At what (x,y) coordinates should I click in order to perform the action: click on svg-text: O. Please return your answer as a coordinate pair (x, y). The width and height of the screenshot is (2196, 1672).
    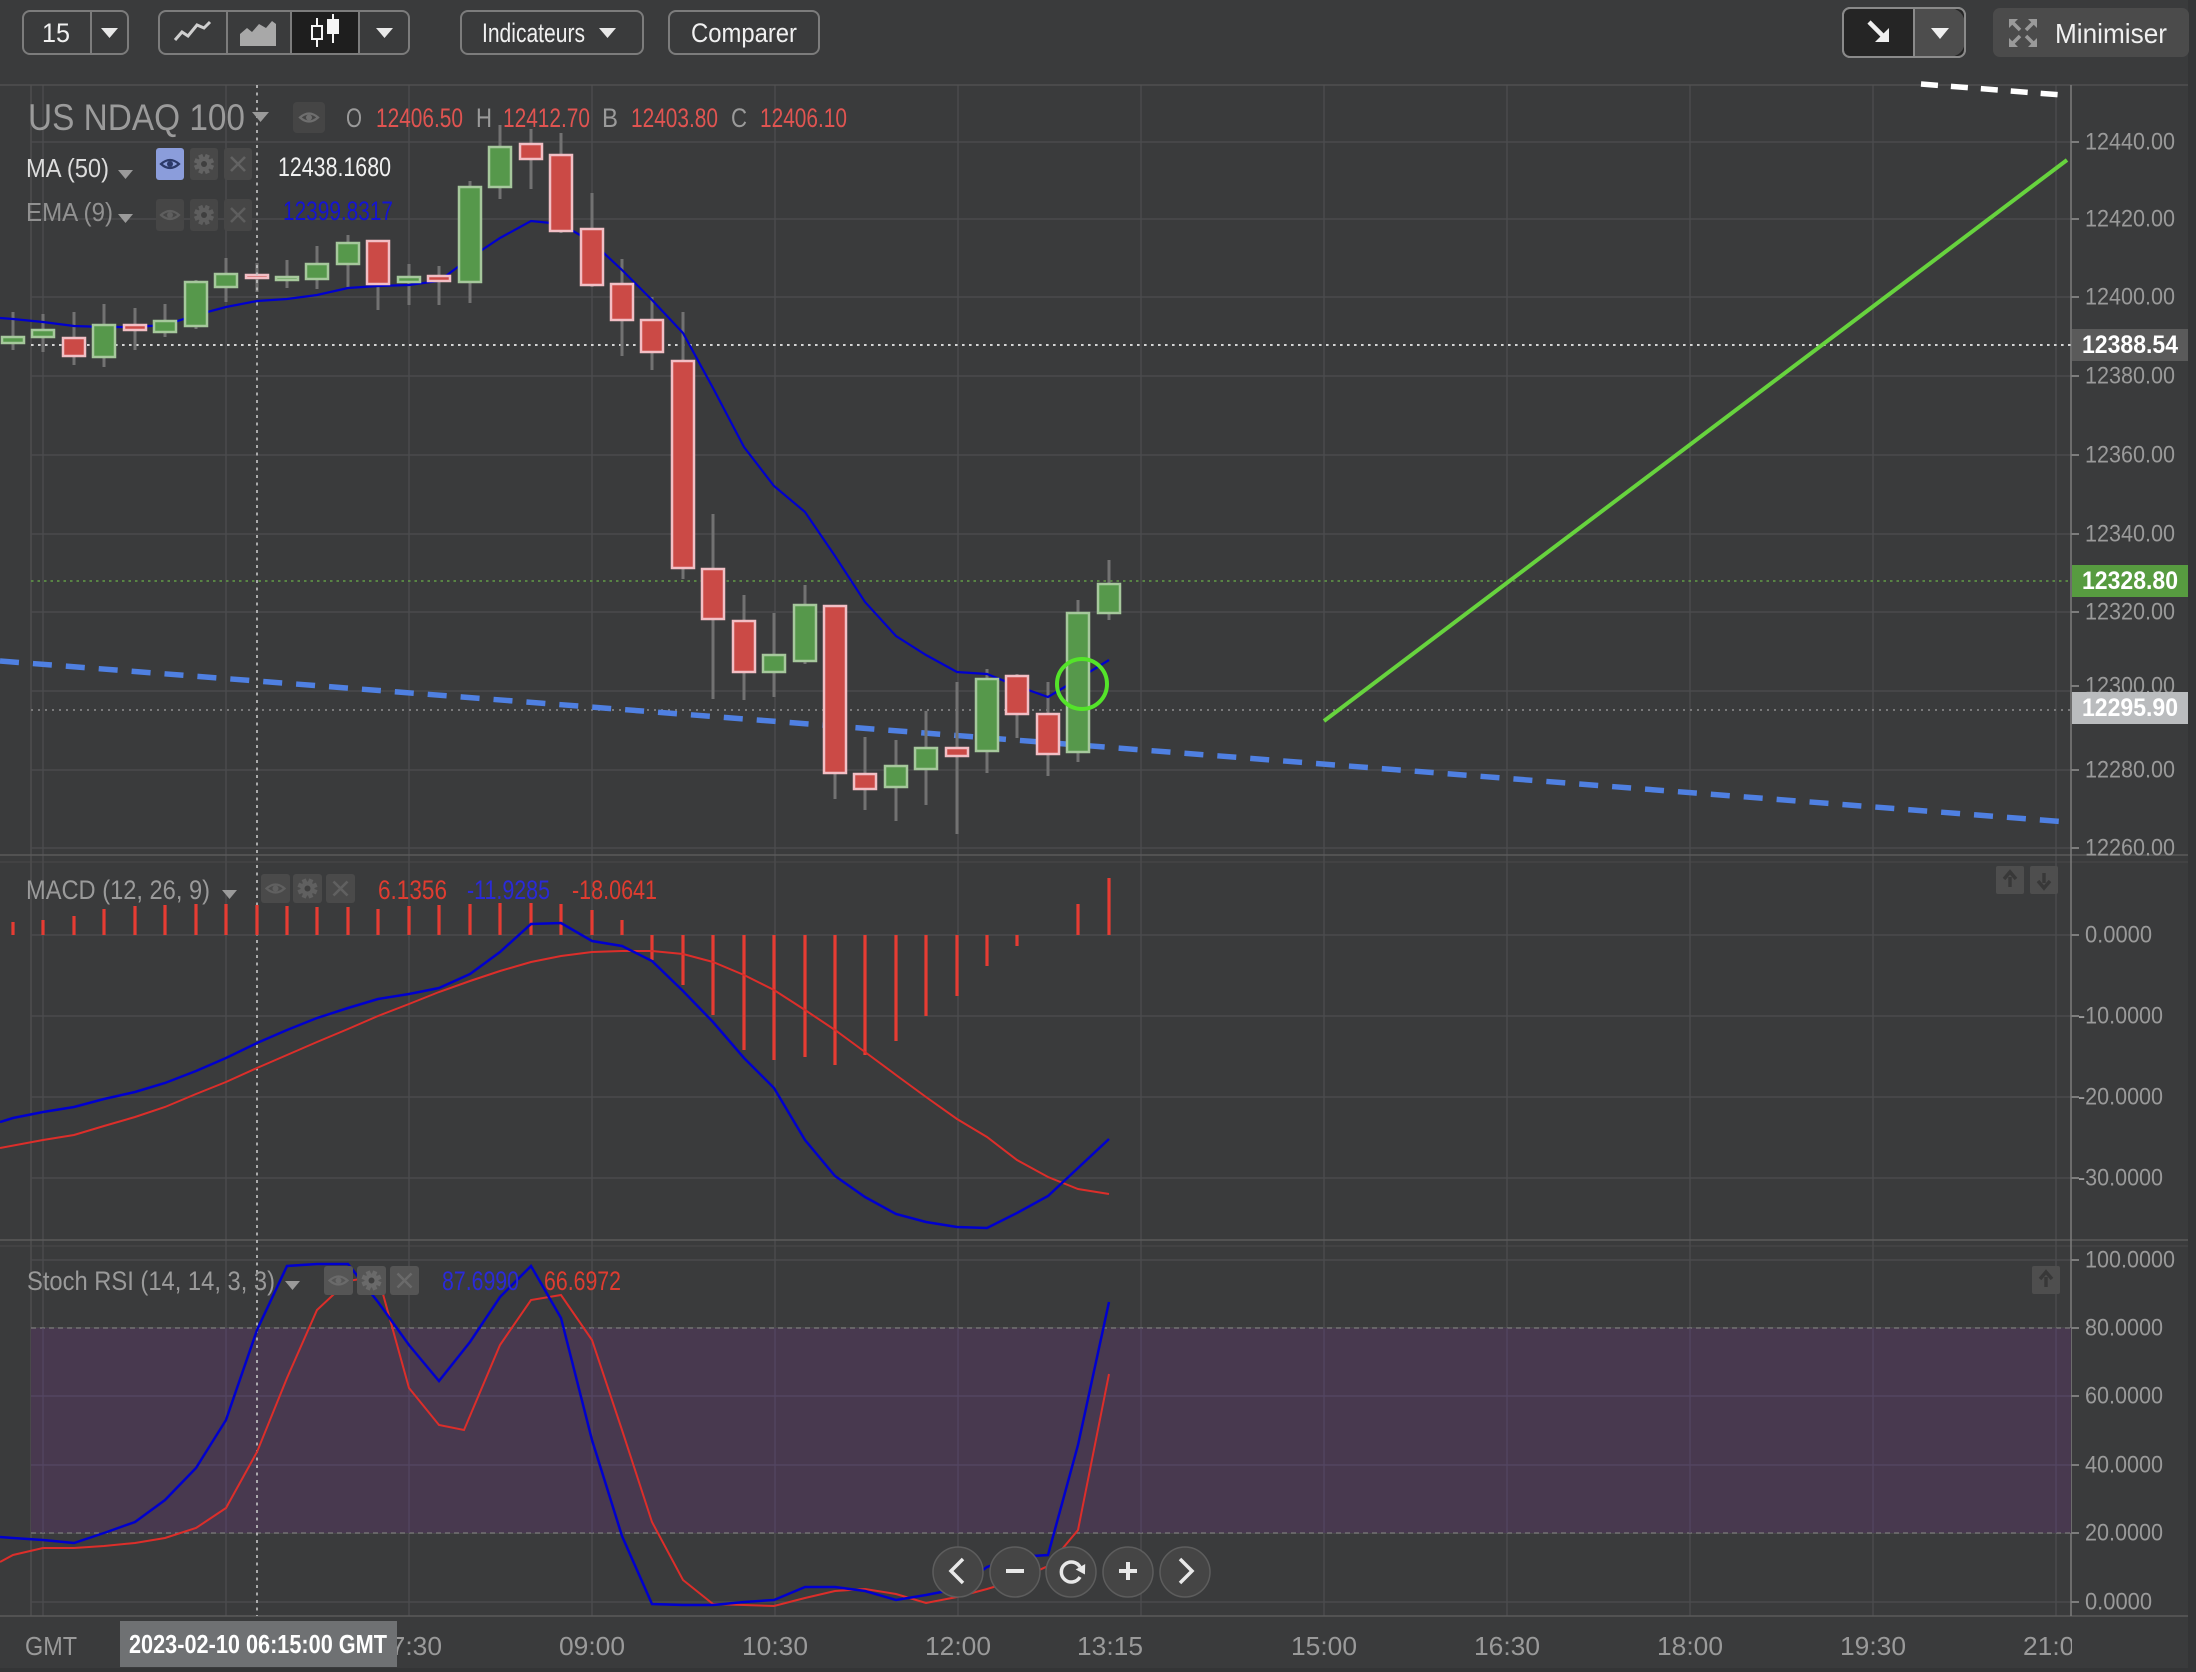
    Looking at the image, I should click on (354, 118).